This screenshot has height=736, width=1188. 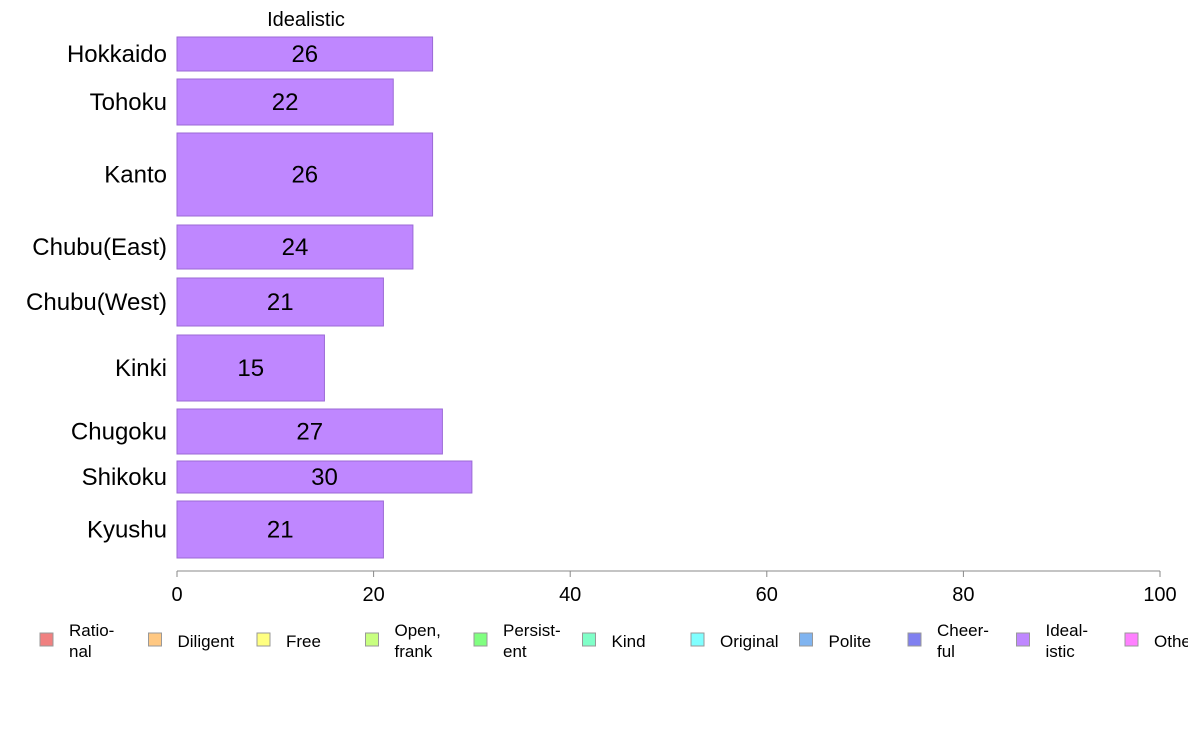 What do you see at coordinates (1023, 639) in the screenshot?
I see `legend-swatch-ideal-istic` at bounding box center [1023, 639].